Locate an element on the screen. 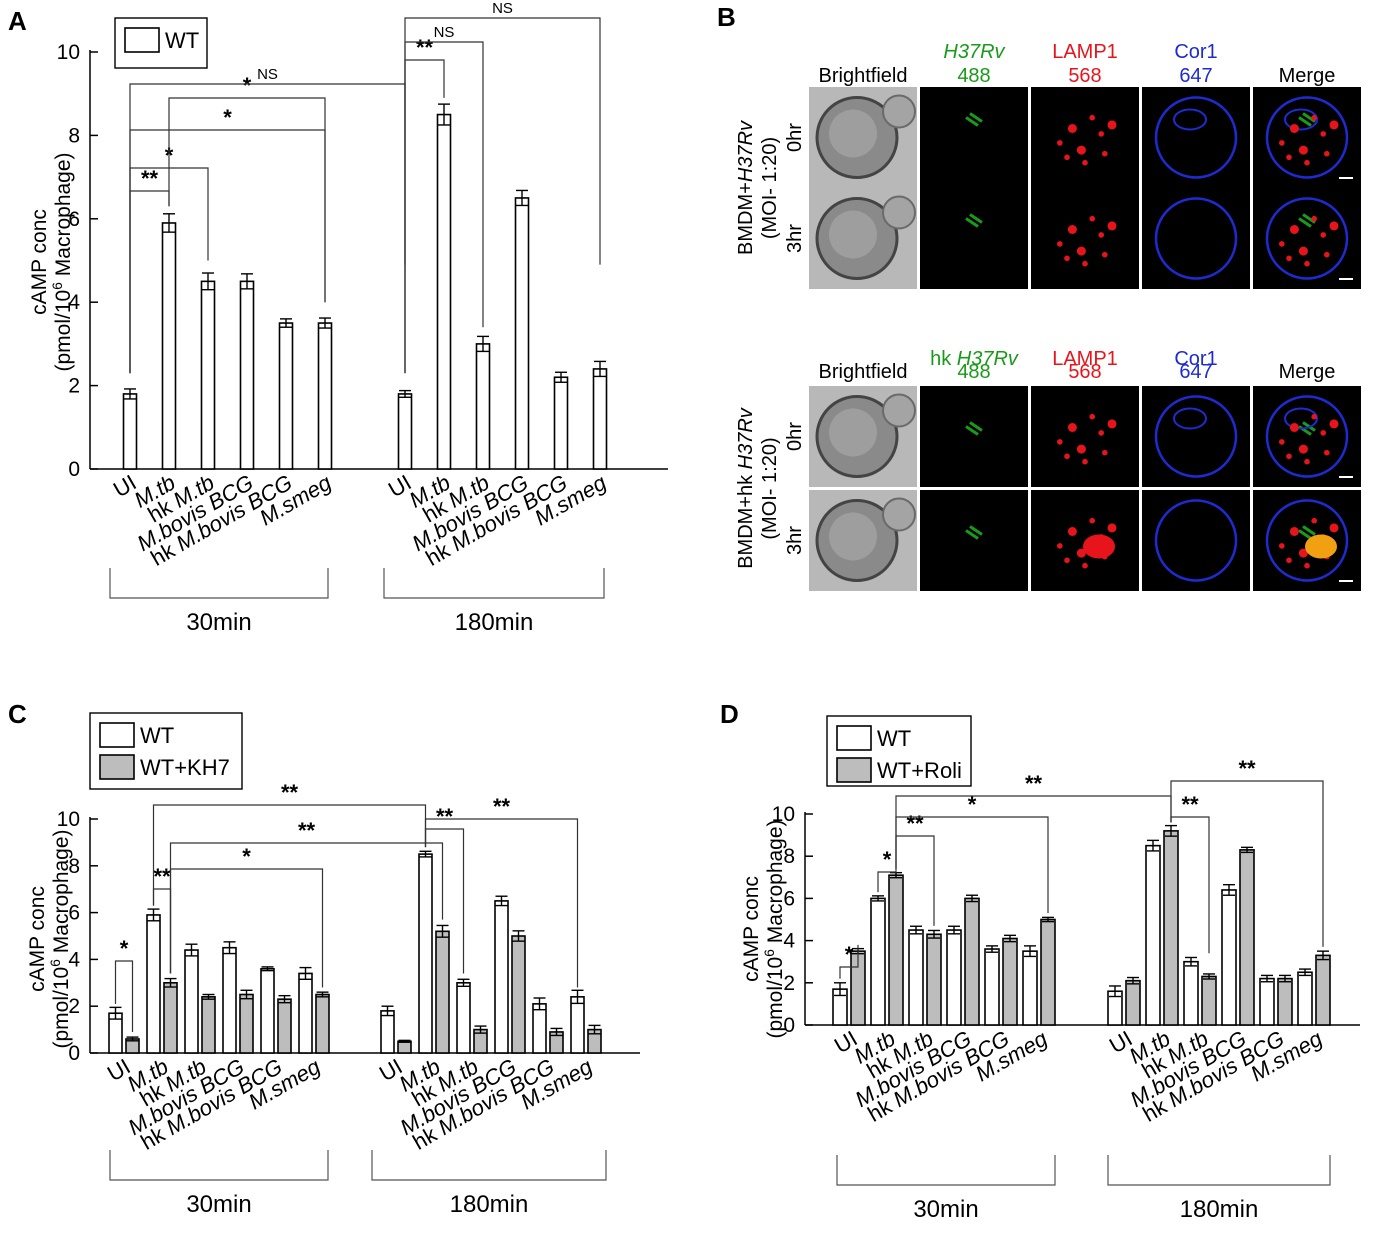 The image size is (1397, 1237). column-header: H37Rv is located at coordinates (974, 52).